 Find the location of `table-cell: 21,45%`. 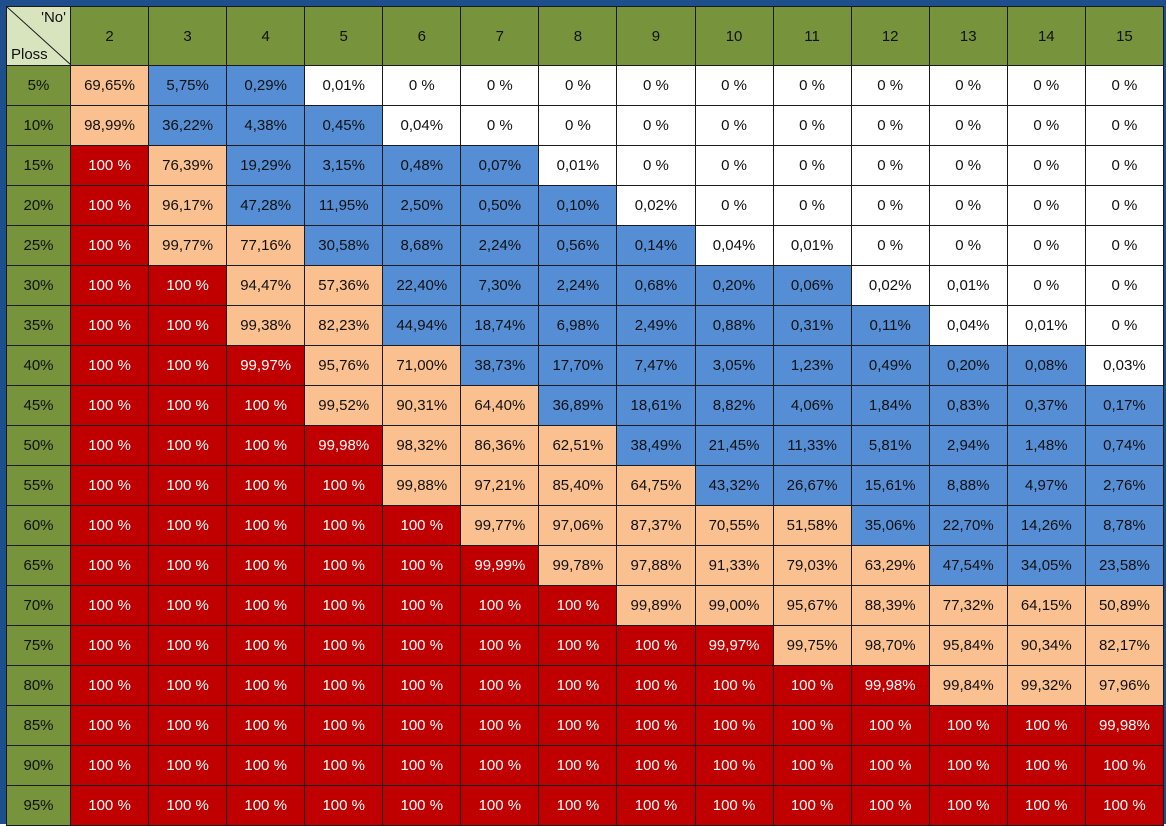

table-cell: 21,45% is located at coordinates (734, 445).